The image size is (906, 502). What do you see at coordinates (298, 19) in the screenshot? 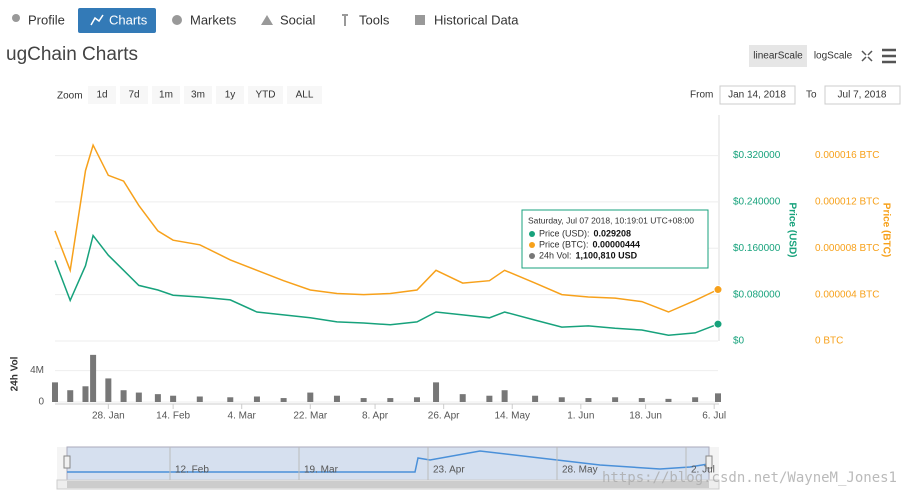
I see `tab: Social` at bounding box center [298, 19].